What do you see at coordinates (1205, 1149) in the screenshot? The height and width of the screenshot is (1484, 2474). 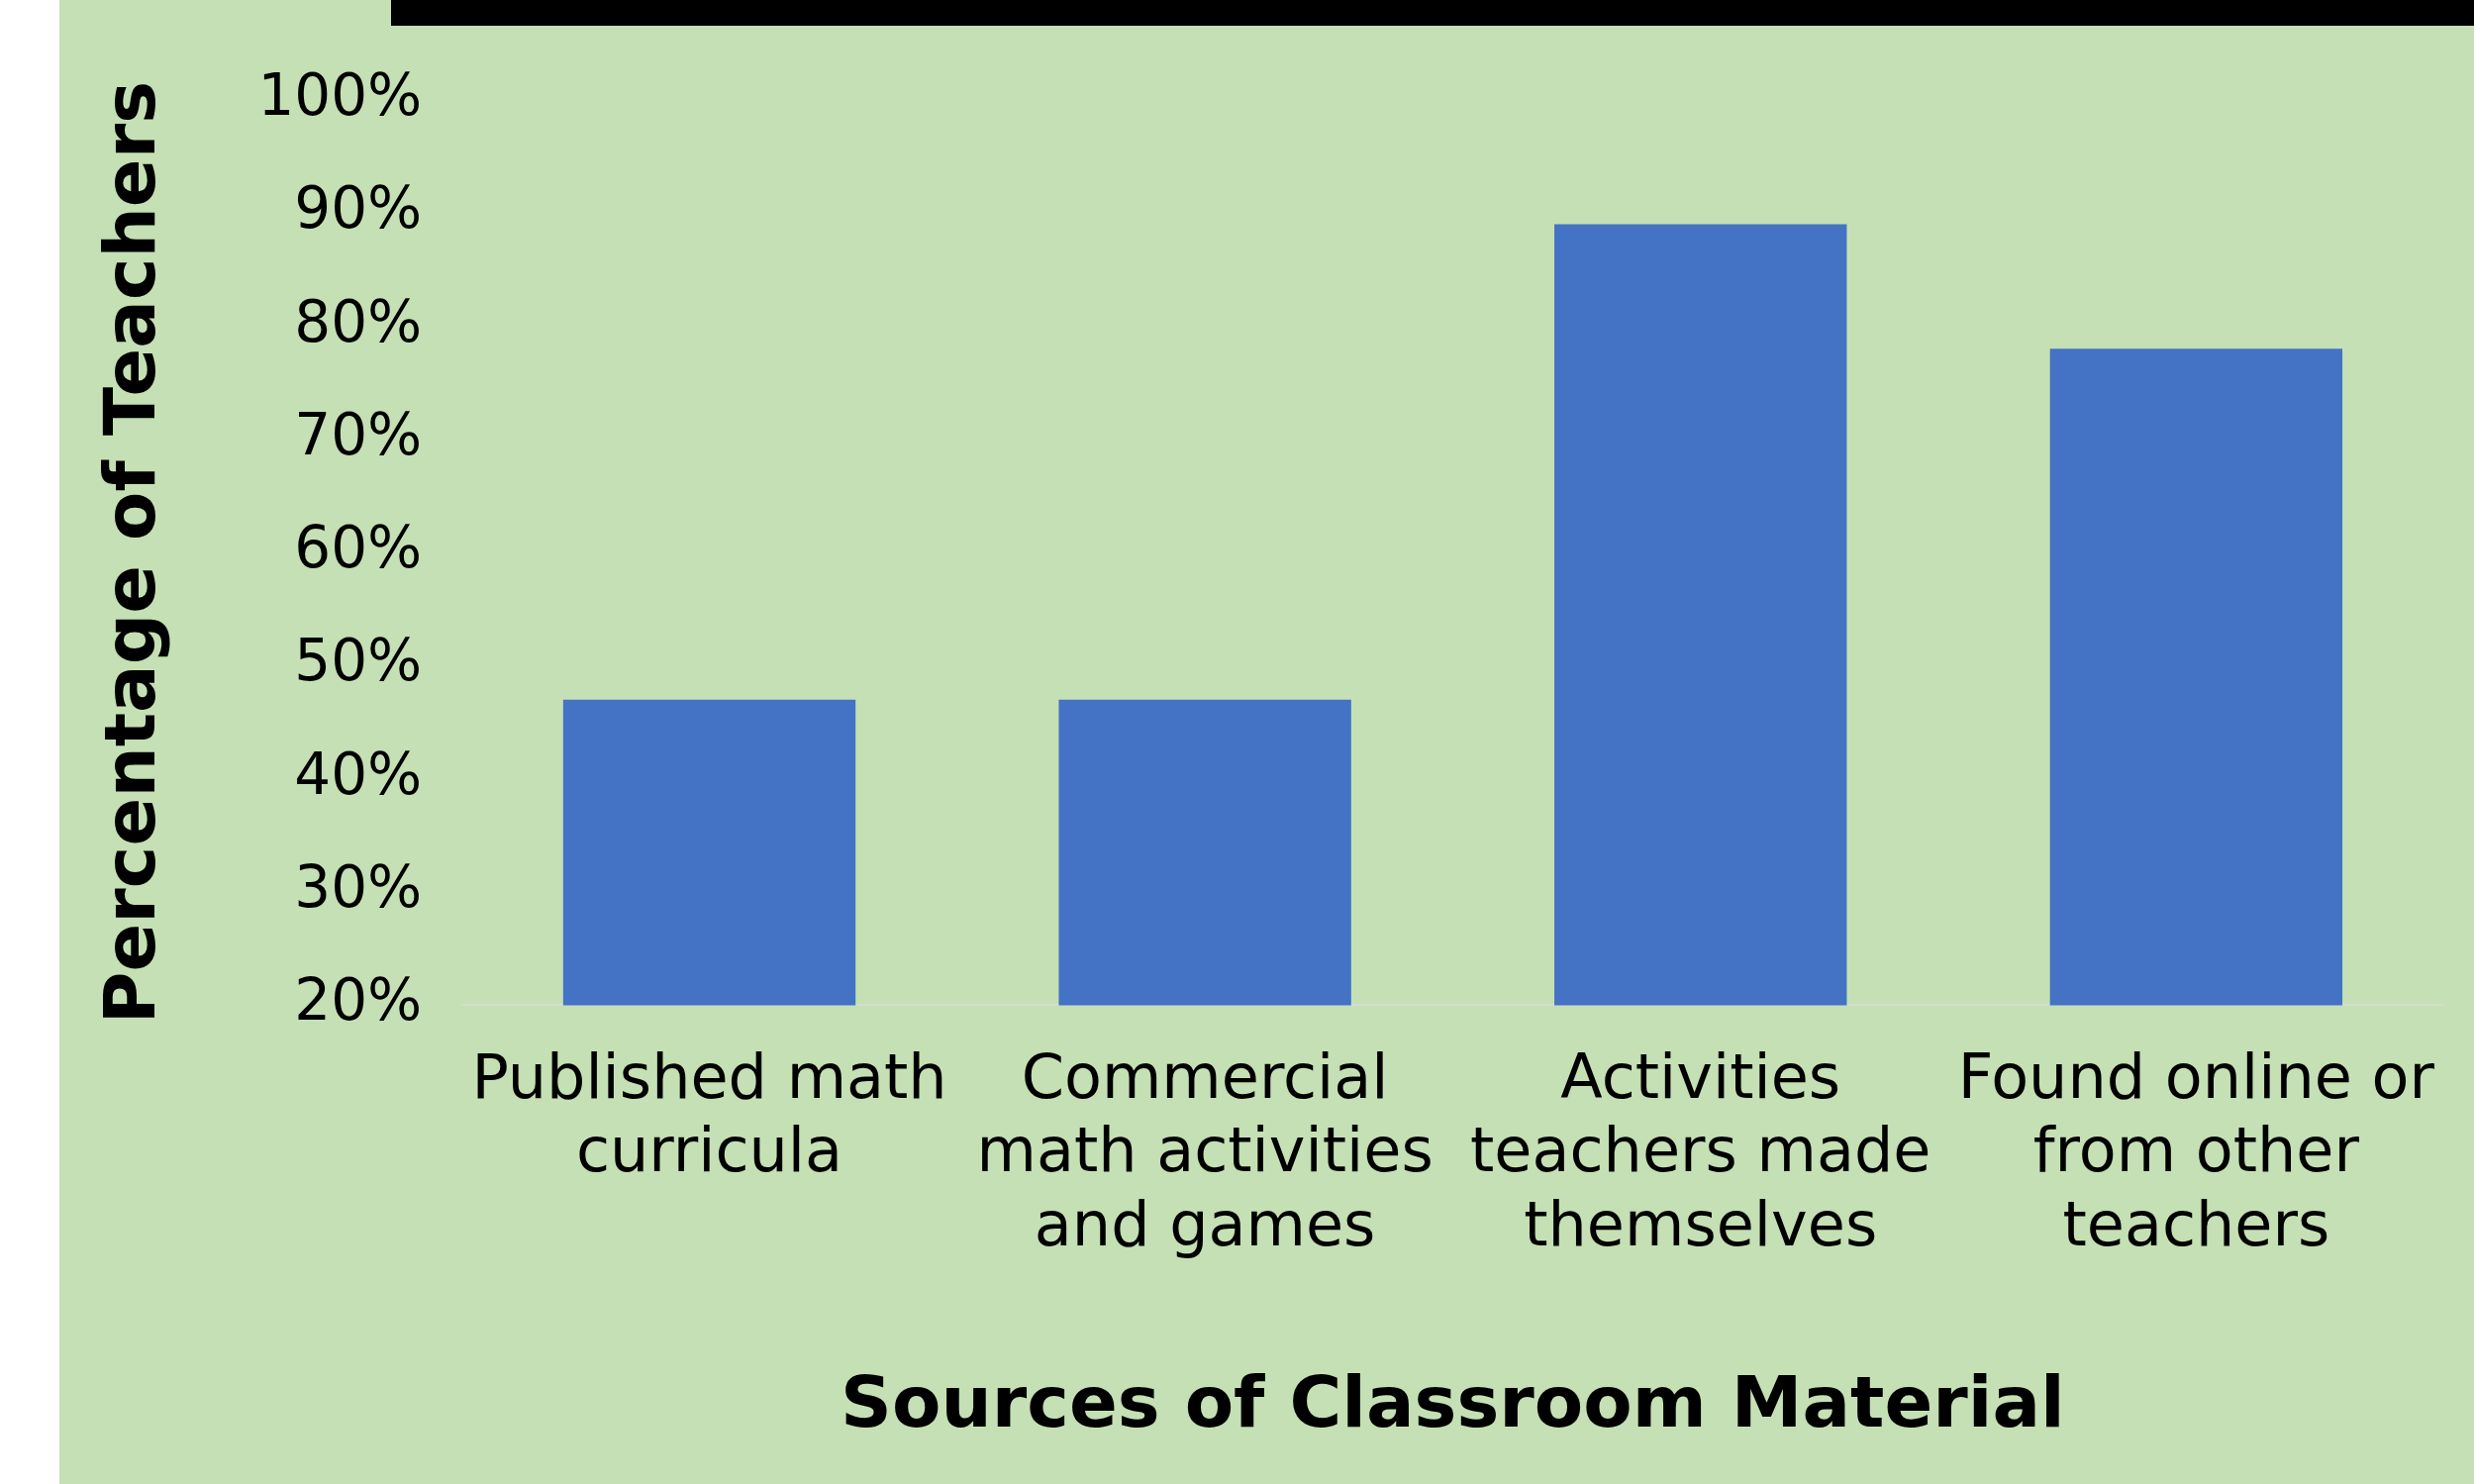 I see `x-tick-label: Commercial math activities and games` at bounding box center [1205, 1149].